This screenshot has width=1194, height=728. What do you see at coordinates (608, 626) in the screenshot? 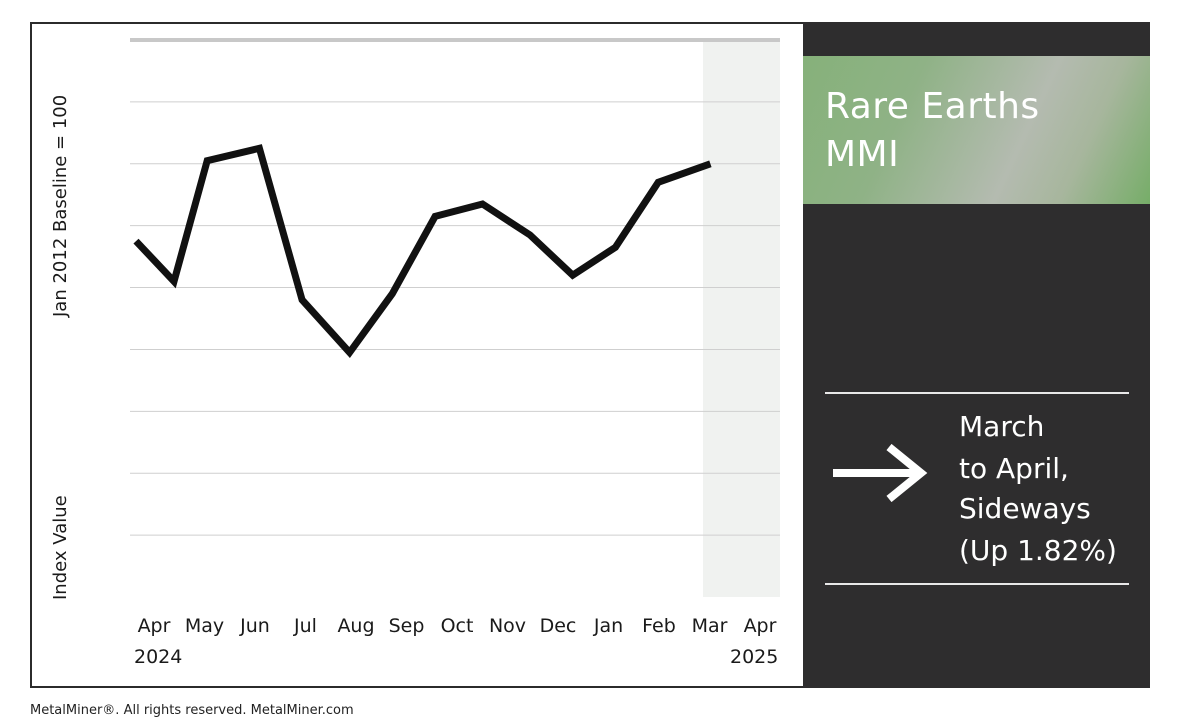
I see `x-tick-label: Jan` at bounding box center [608, 626].